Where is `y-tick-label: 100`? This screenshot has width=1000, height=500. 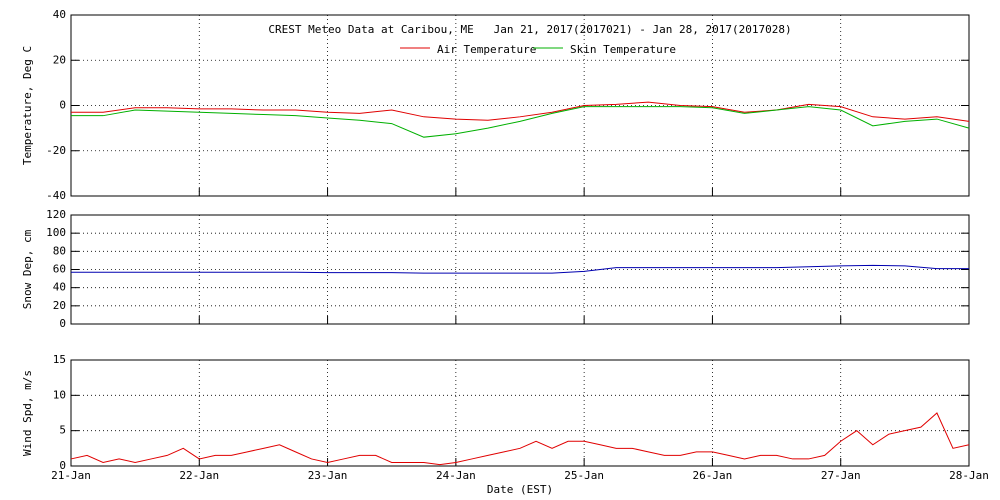 y-tick-label: 100 is located at coordinates (56, 232).